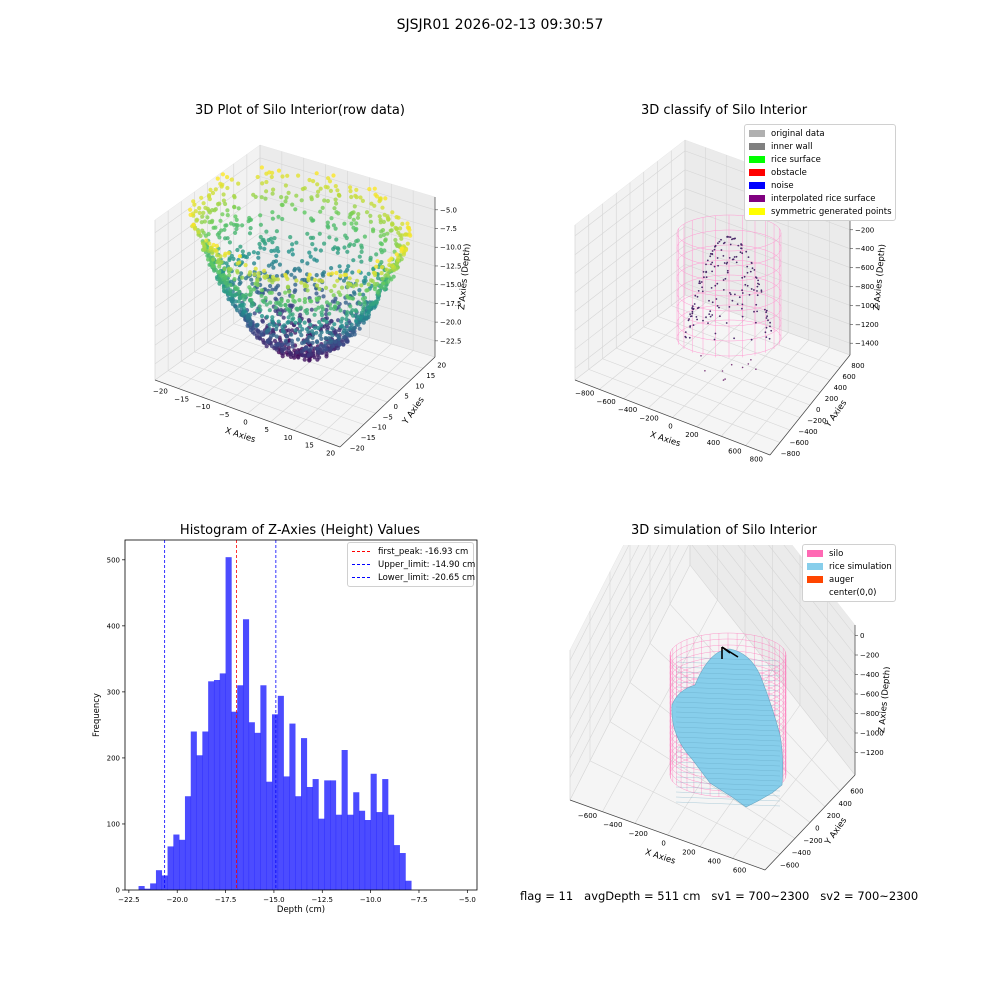  I want to click on legend-entry: center(0,0), so click(849, 592).